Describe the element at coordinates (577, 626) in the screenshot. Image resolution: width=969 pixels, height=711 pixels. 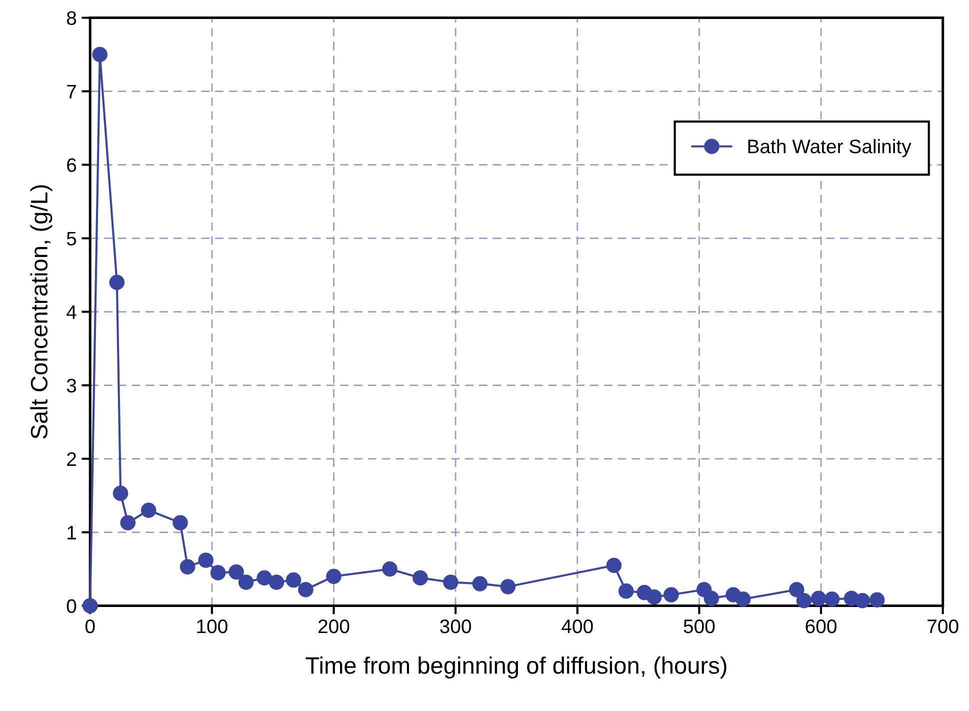
I see `x-tick-label: 400` at that location.